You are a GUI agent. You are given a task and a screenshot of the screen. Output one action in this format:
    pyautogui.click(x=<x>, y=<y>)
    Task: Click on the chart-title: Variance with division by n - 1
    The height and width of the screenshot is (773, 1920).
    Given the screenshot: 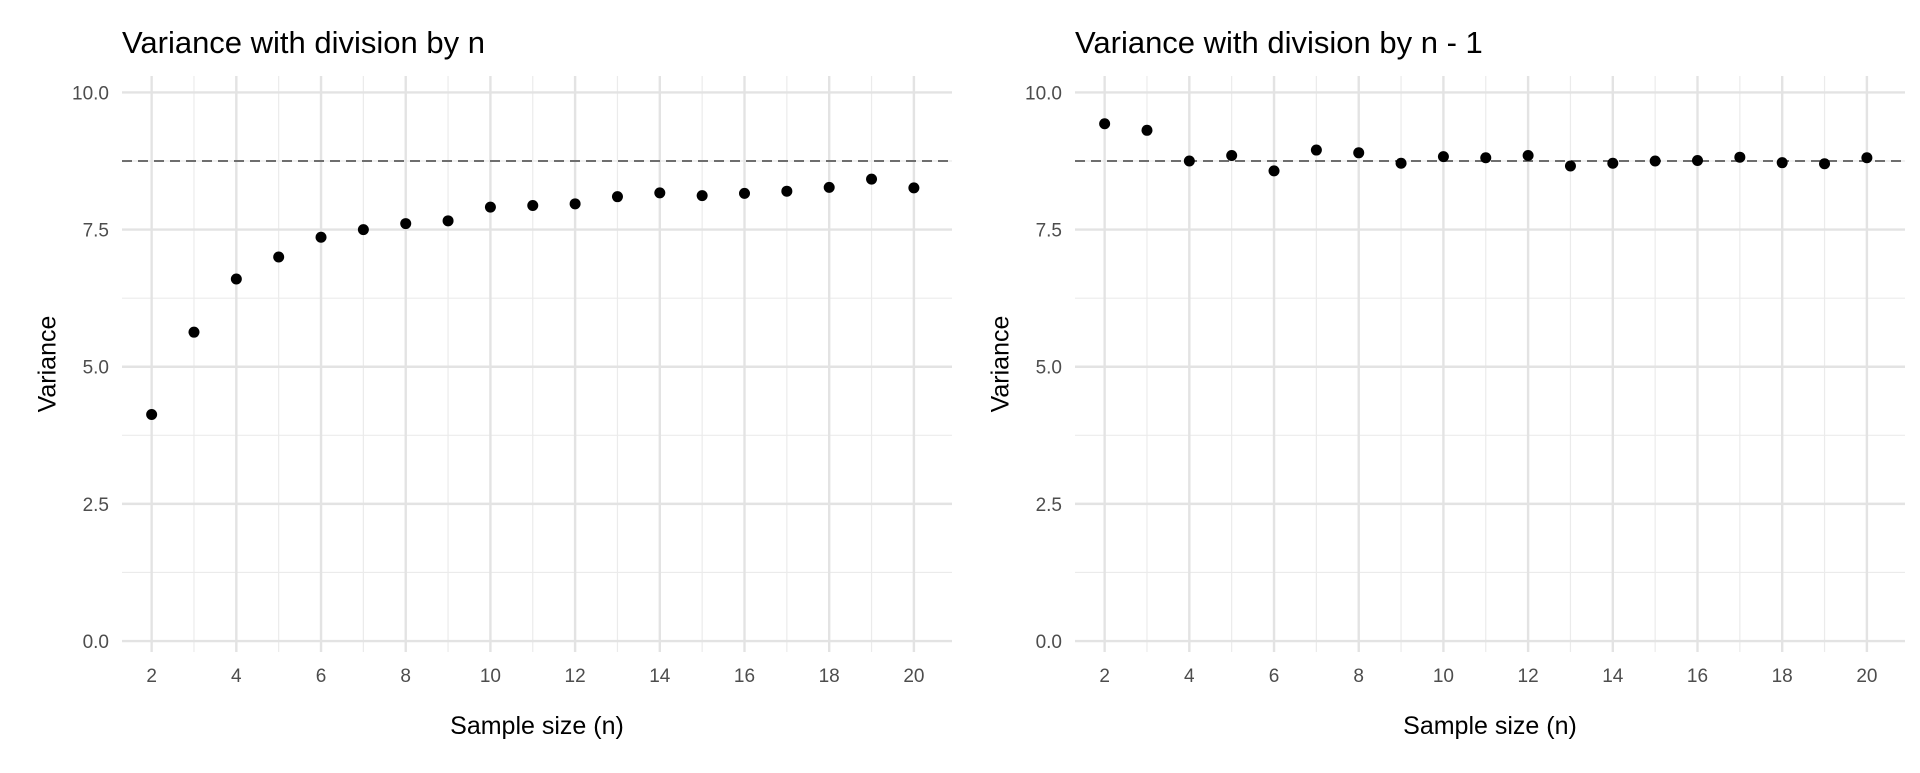 What is the action you would take?
    pyautogui.click(x=1279, y=42)
    